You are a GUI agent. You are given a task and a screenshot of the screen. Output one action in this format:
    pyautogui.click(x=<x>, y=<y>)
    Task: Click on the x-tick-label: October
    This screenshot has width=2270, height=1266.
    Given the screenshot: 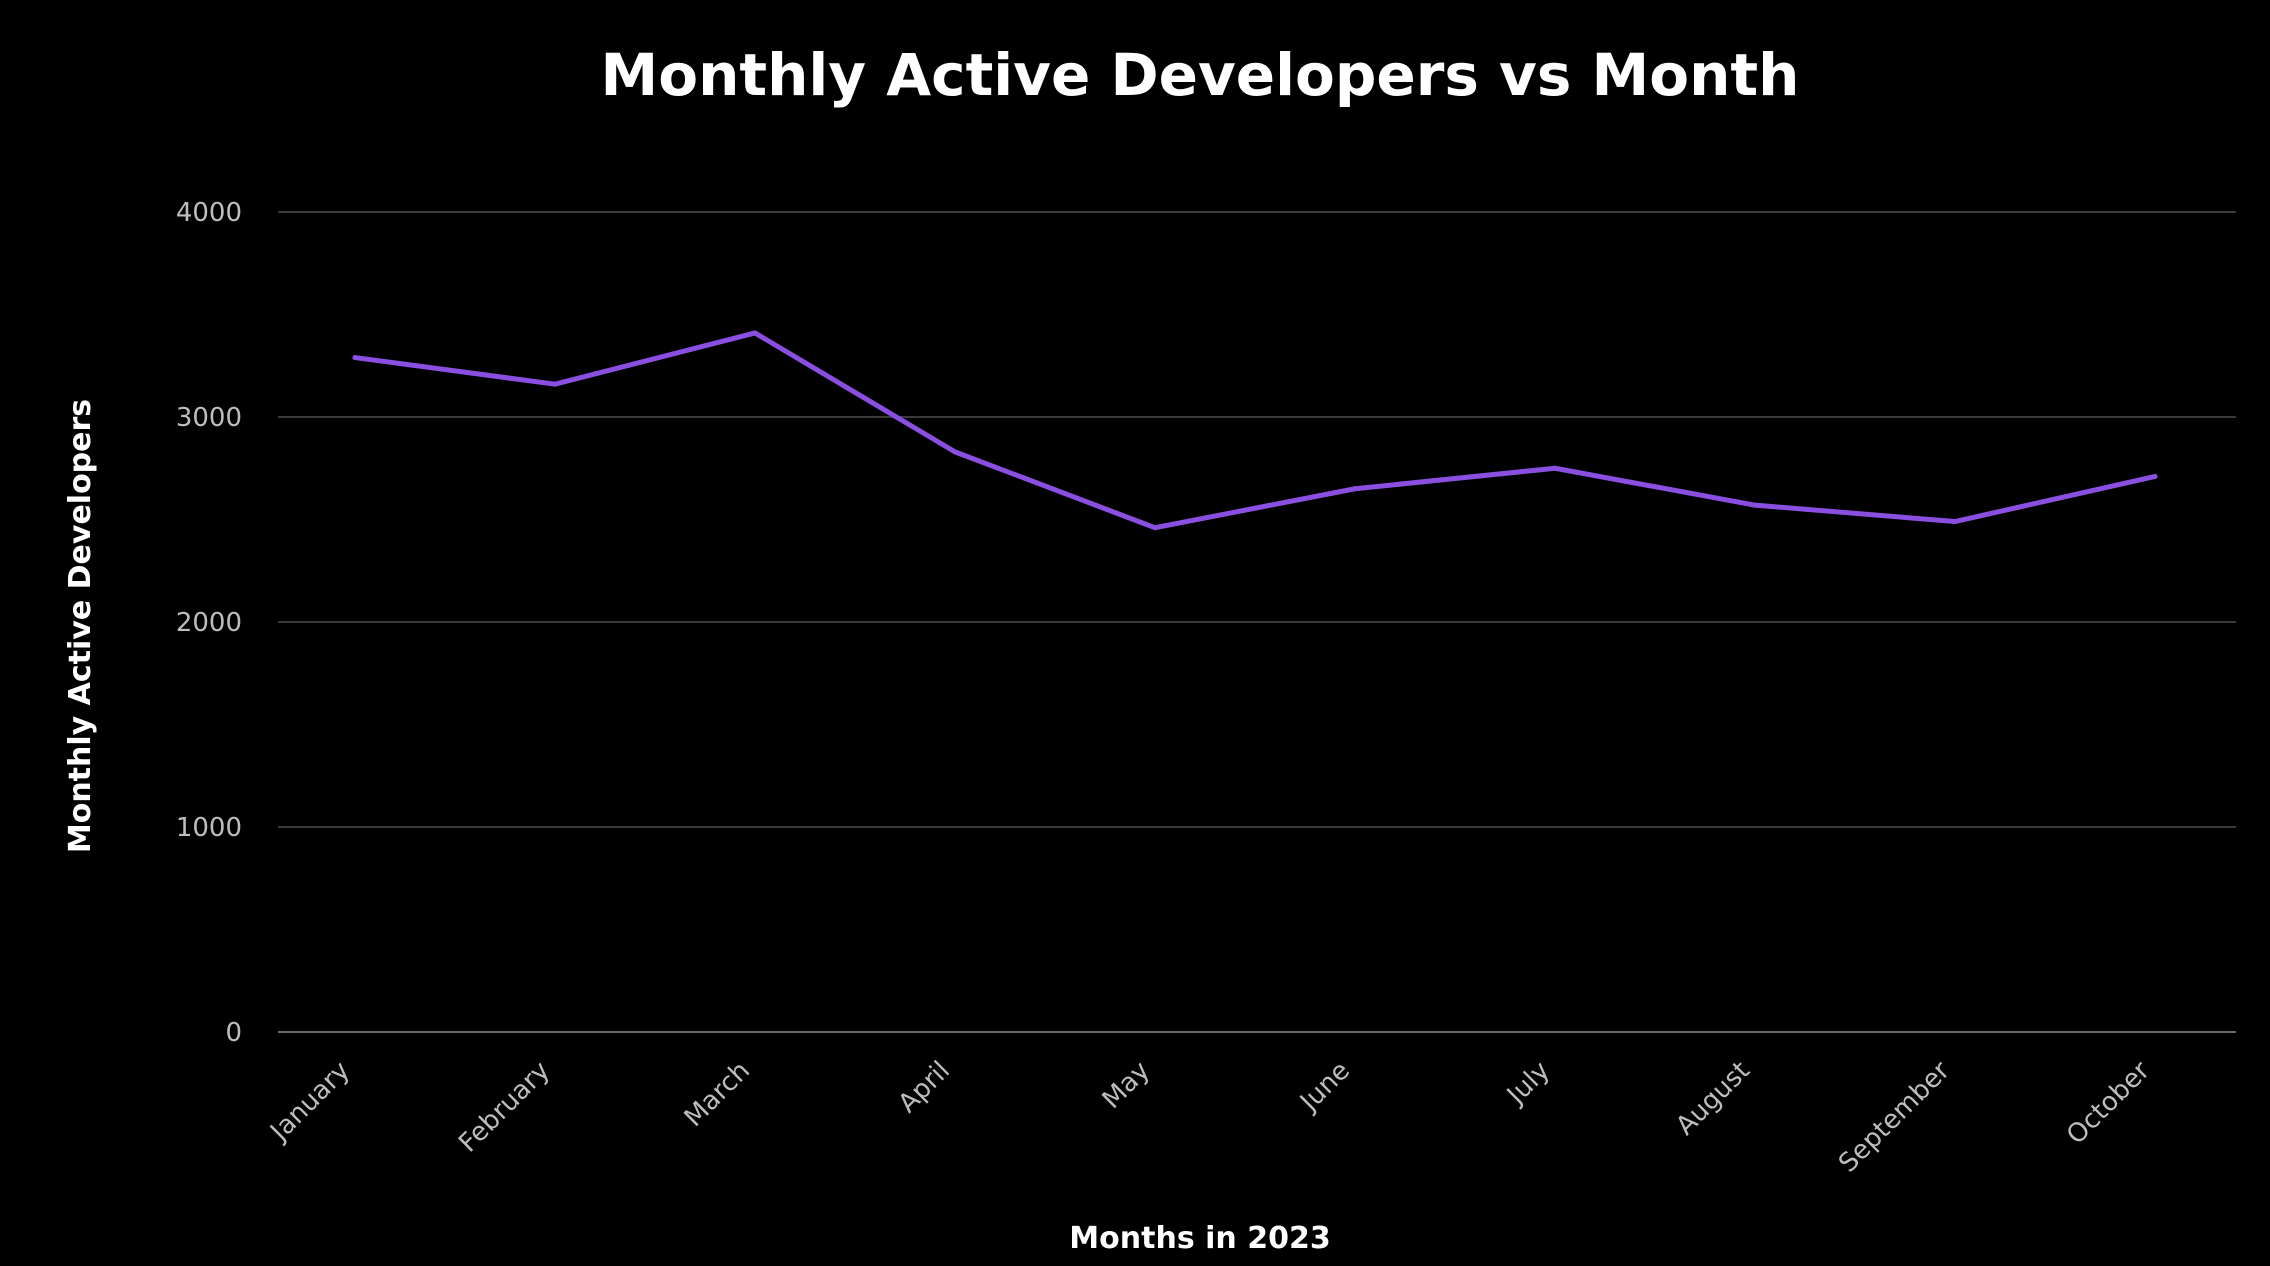 What is the action you would take?
    pyautogui.click(x=2108, y=1103)
    